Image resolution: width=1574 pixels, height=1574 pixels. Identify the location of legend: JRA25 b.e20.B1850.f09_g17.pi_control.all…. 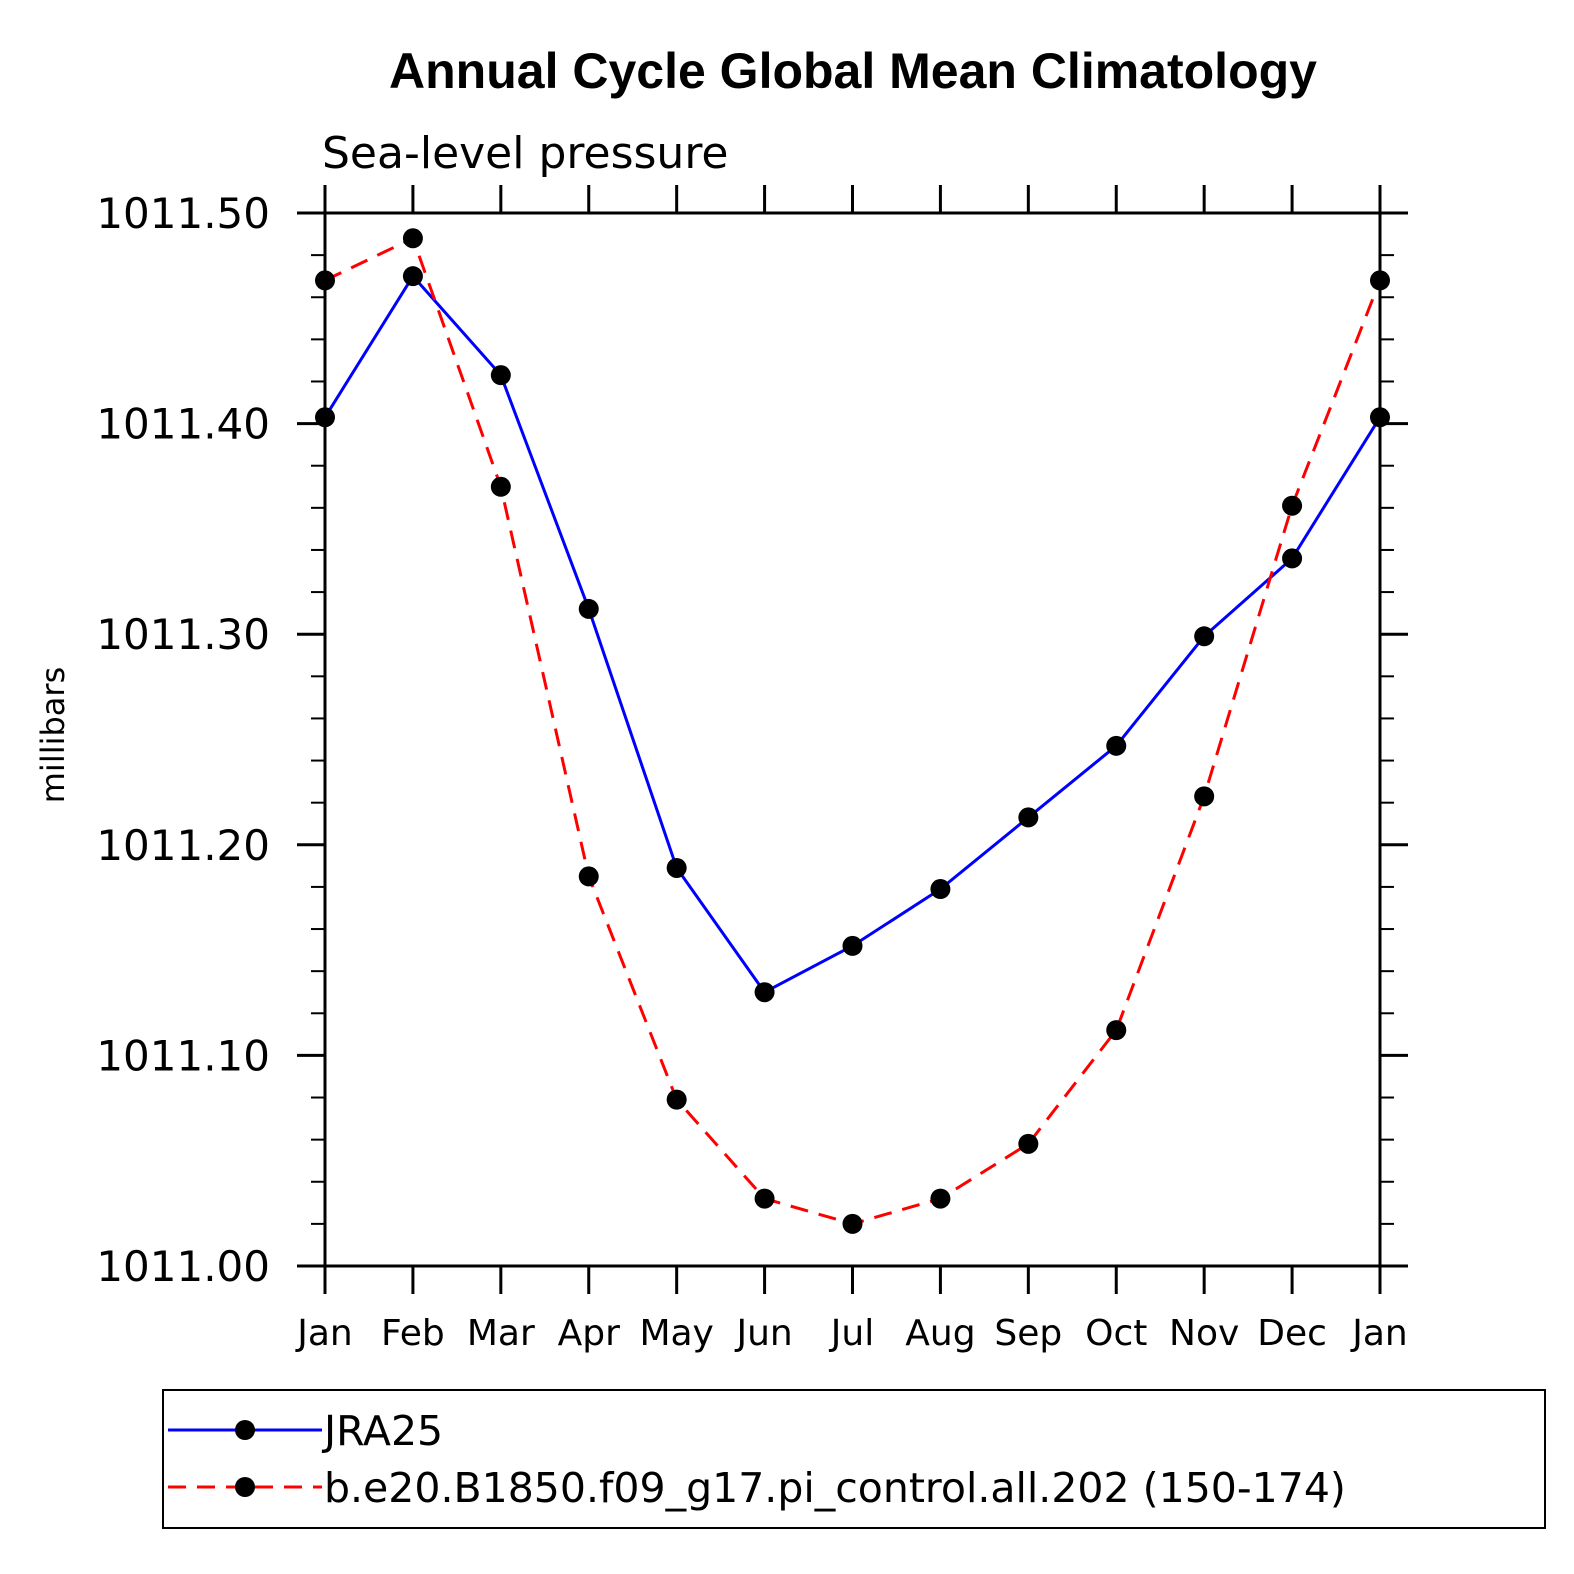
(854, 1459).